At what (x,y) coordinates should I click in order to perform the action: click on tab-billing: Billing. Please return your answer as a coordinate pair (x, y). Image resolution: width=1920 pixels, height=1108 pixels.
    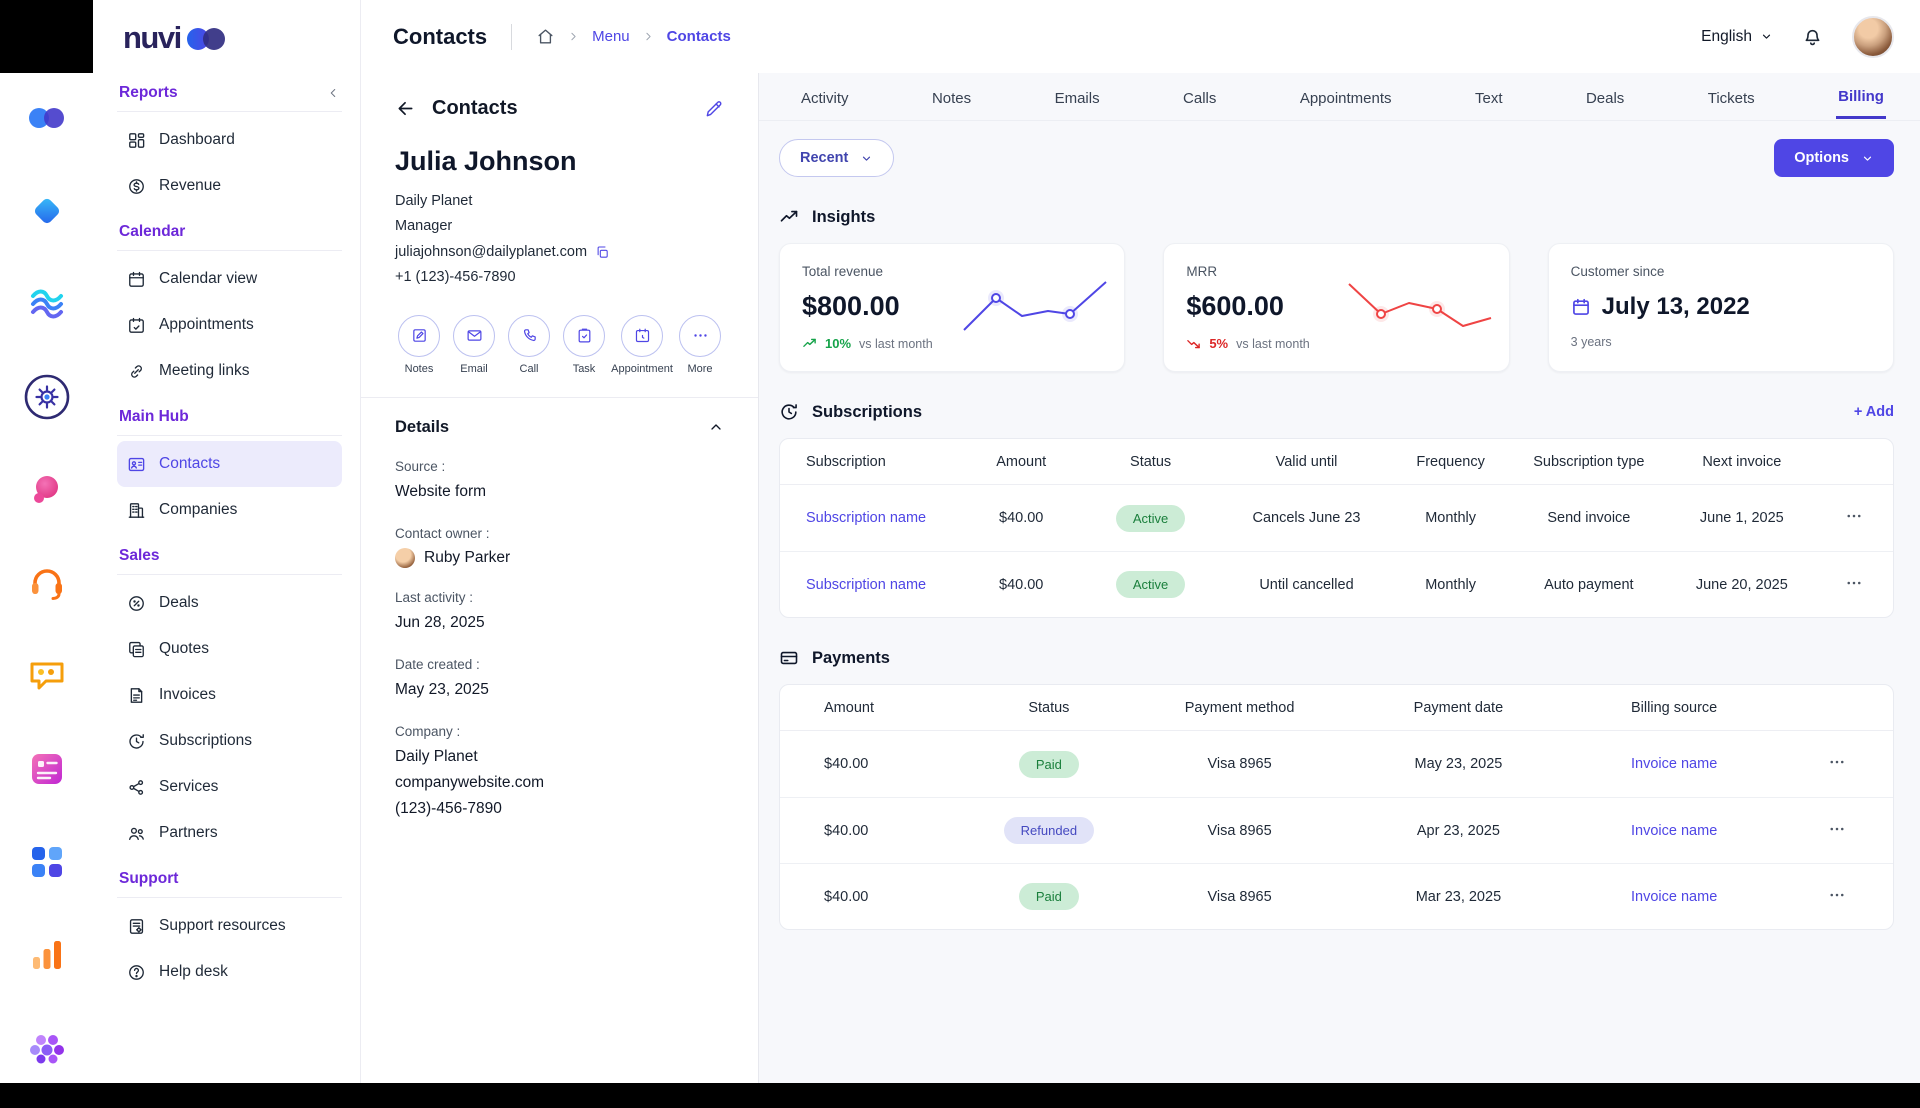
    Looking at the image, I should click on (1861, 96).